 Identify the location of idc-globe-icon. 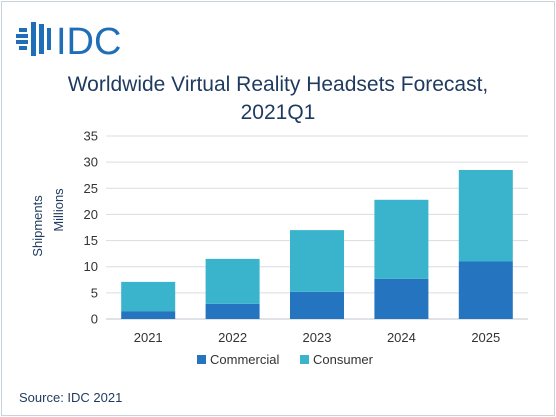
(33, 39).